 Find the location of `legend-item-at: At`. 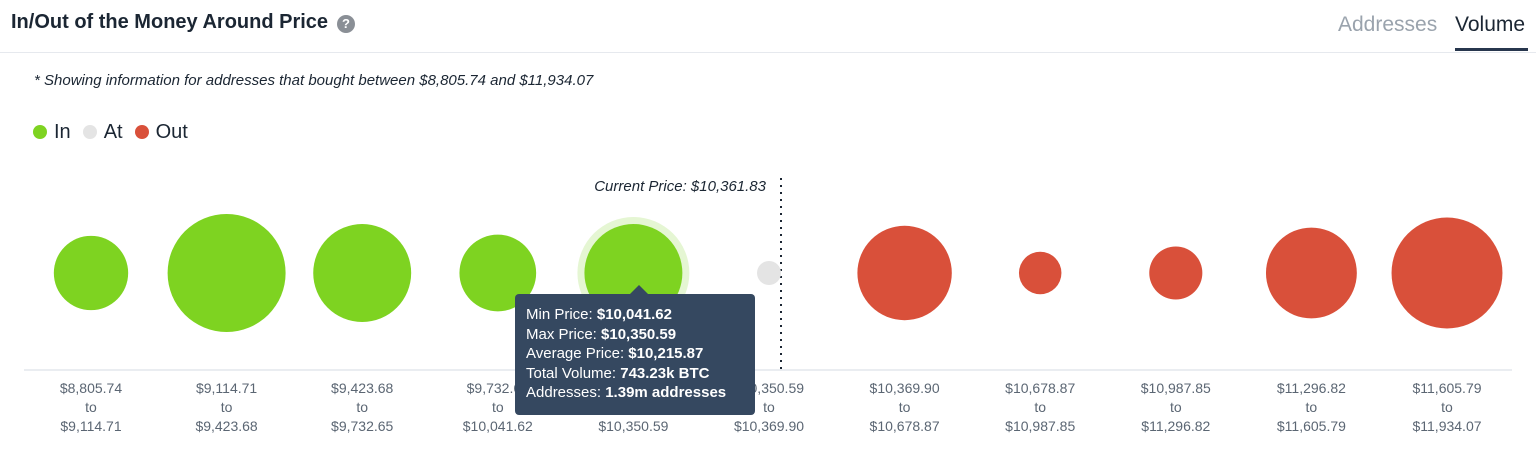

legend-item-at: At is located at coordinates (102, 132).